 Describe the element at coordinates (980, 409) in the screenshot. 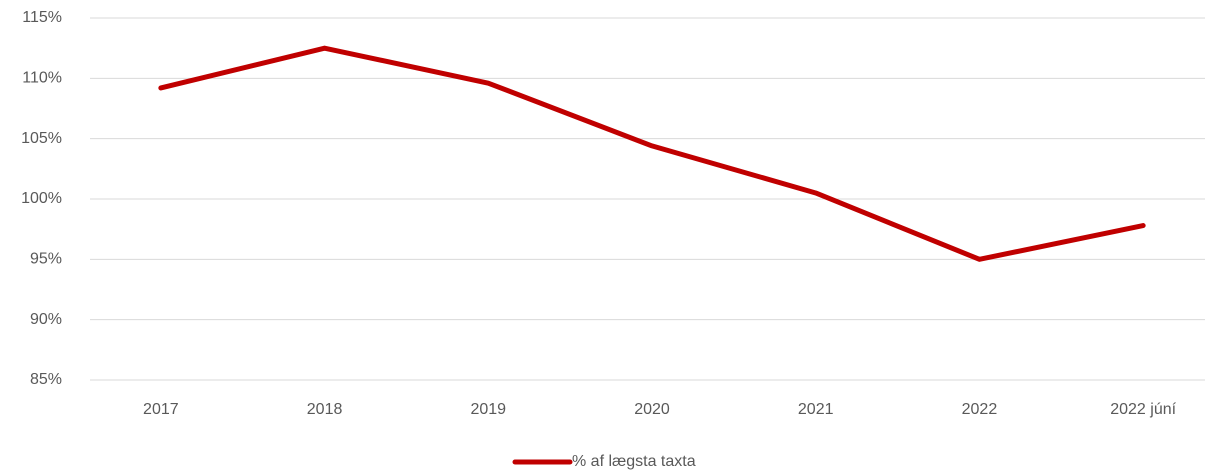

I see `x-tick-label: 2022` at that location.